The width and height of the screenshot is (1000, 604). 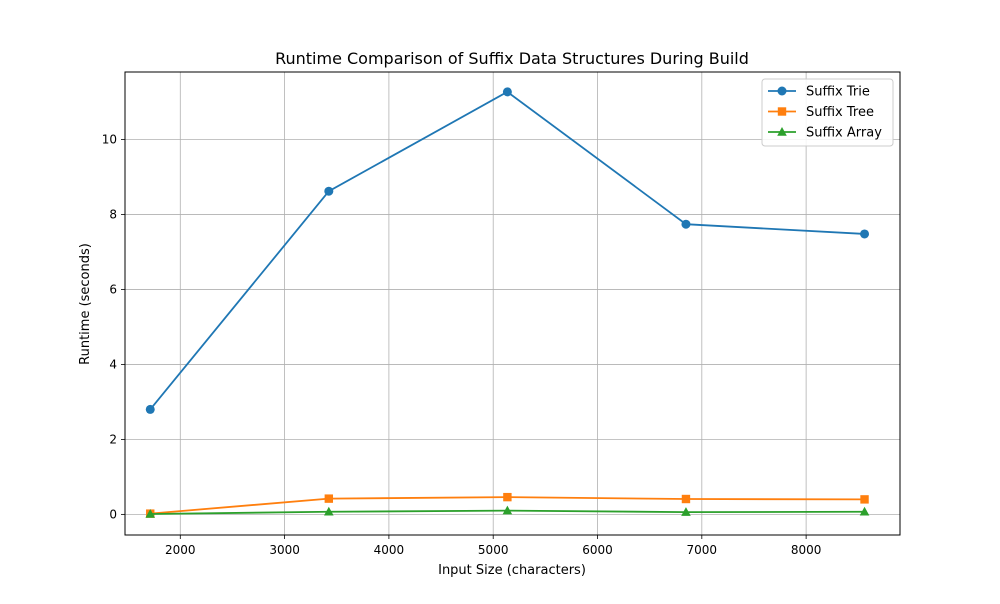 I want to click on x-tick-label: 5000, so click(x=493, y=550).